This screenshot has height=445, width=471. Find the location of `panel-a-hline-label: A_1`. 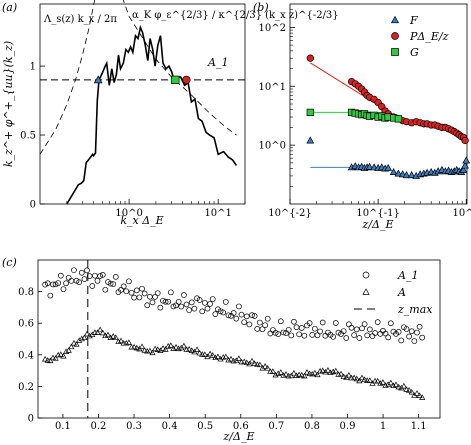

panel-a-hline-label: A_1 is located at coordinates (217, 62).